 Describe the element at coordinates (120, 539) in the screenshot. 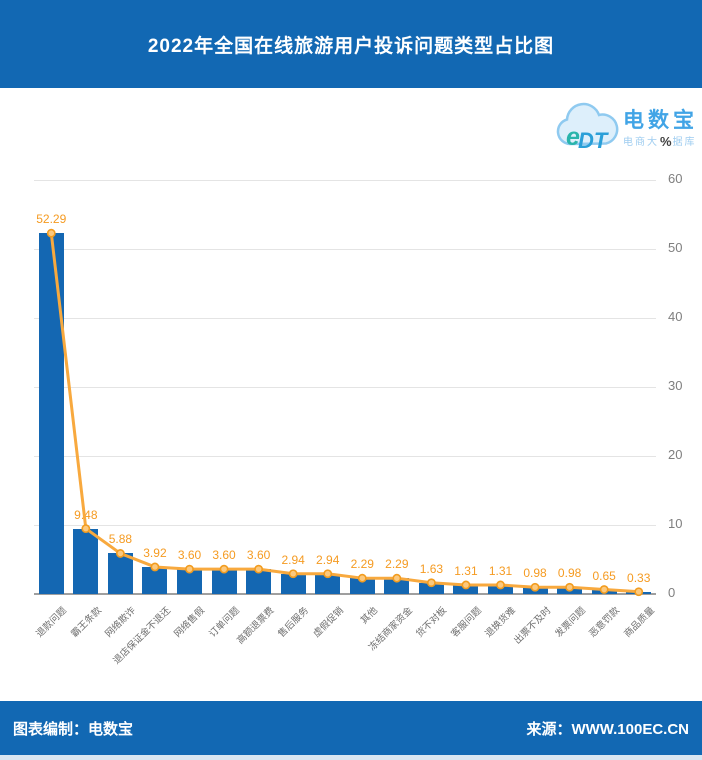

I see `data-label: 5.88` at that location.